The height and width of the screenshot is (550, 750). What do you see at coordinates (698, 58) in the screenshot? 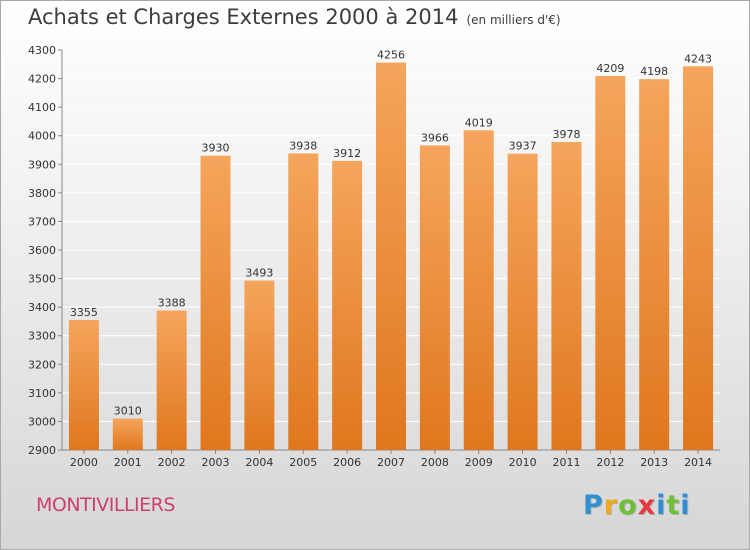
I see `value-label: 4243` at bounding box center [698, 58].